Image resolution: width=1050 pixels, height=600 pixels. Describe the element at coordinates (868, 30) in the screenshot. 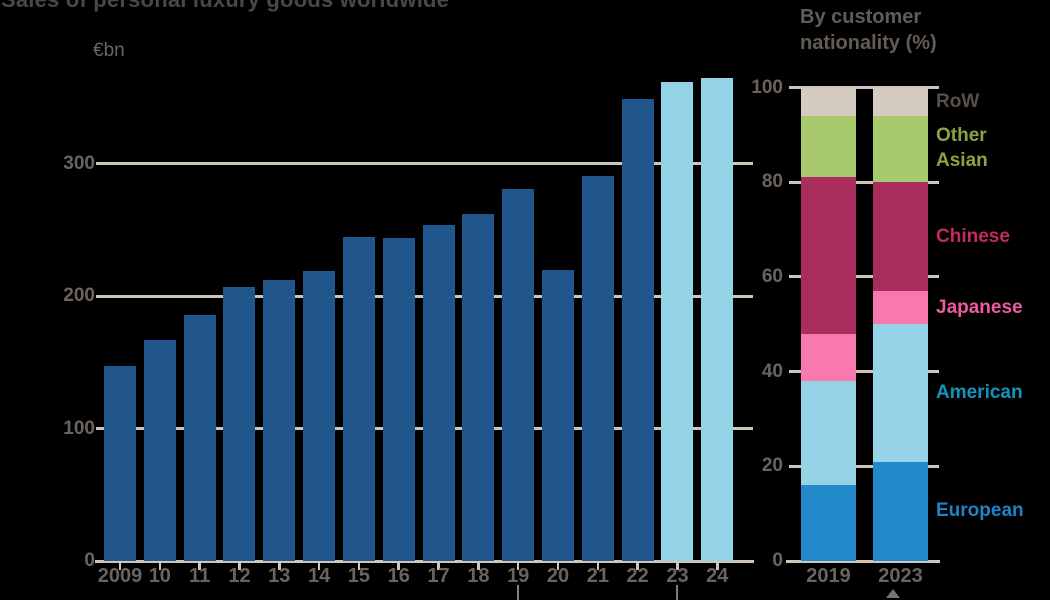

I see `stacked-chart-title: By customer nationality (%)` at that location.